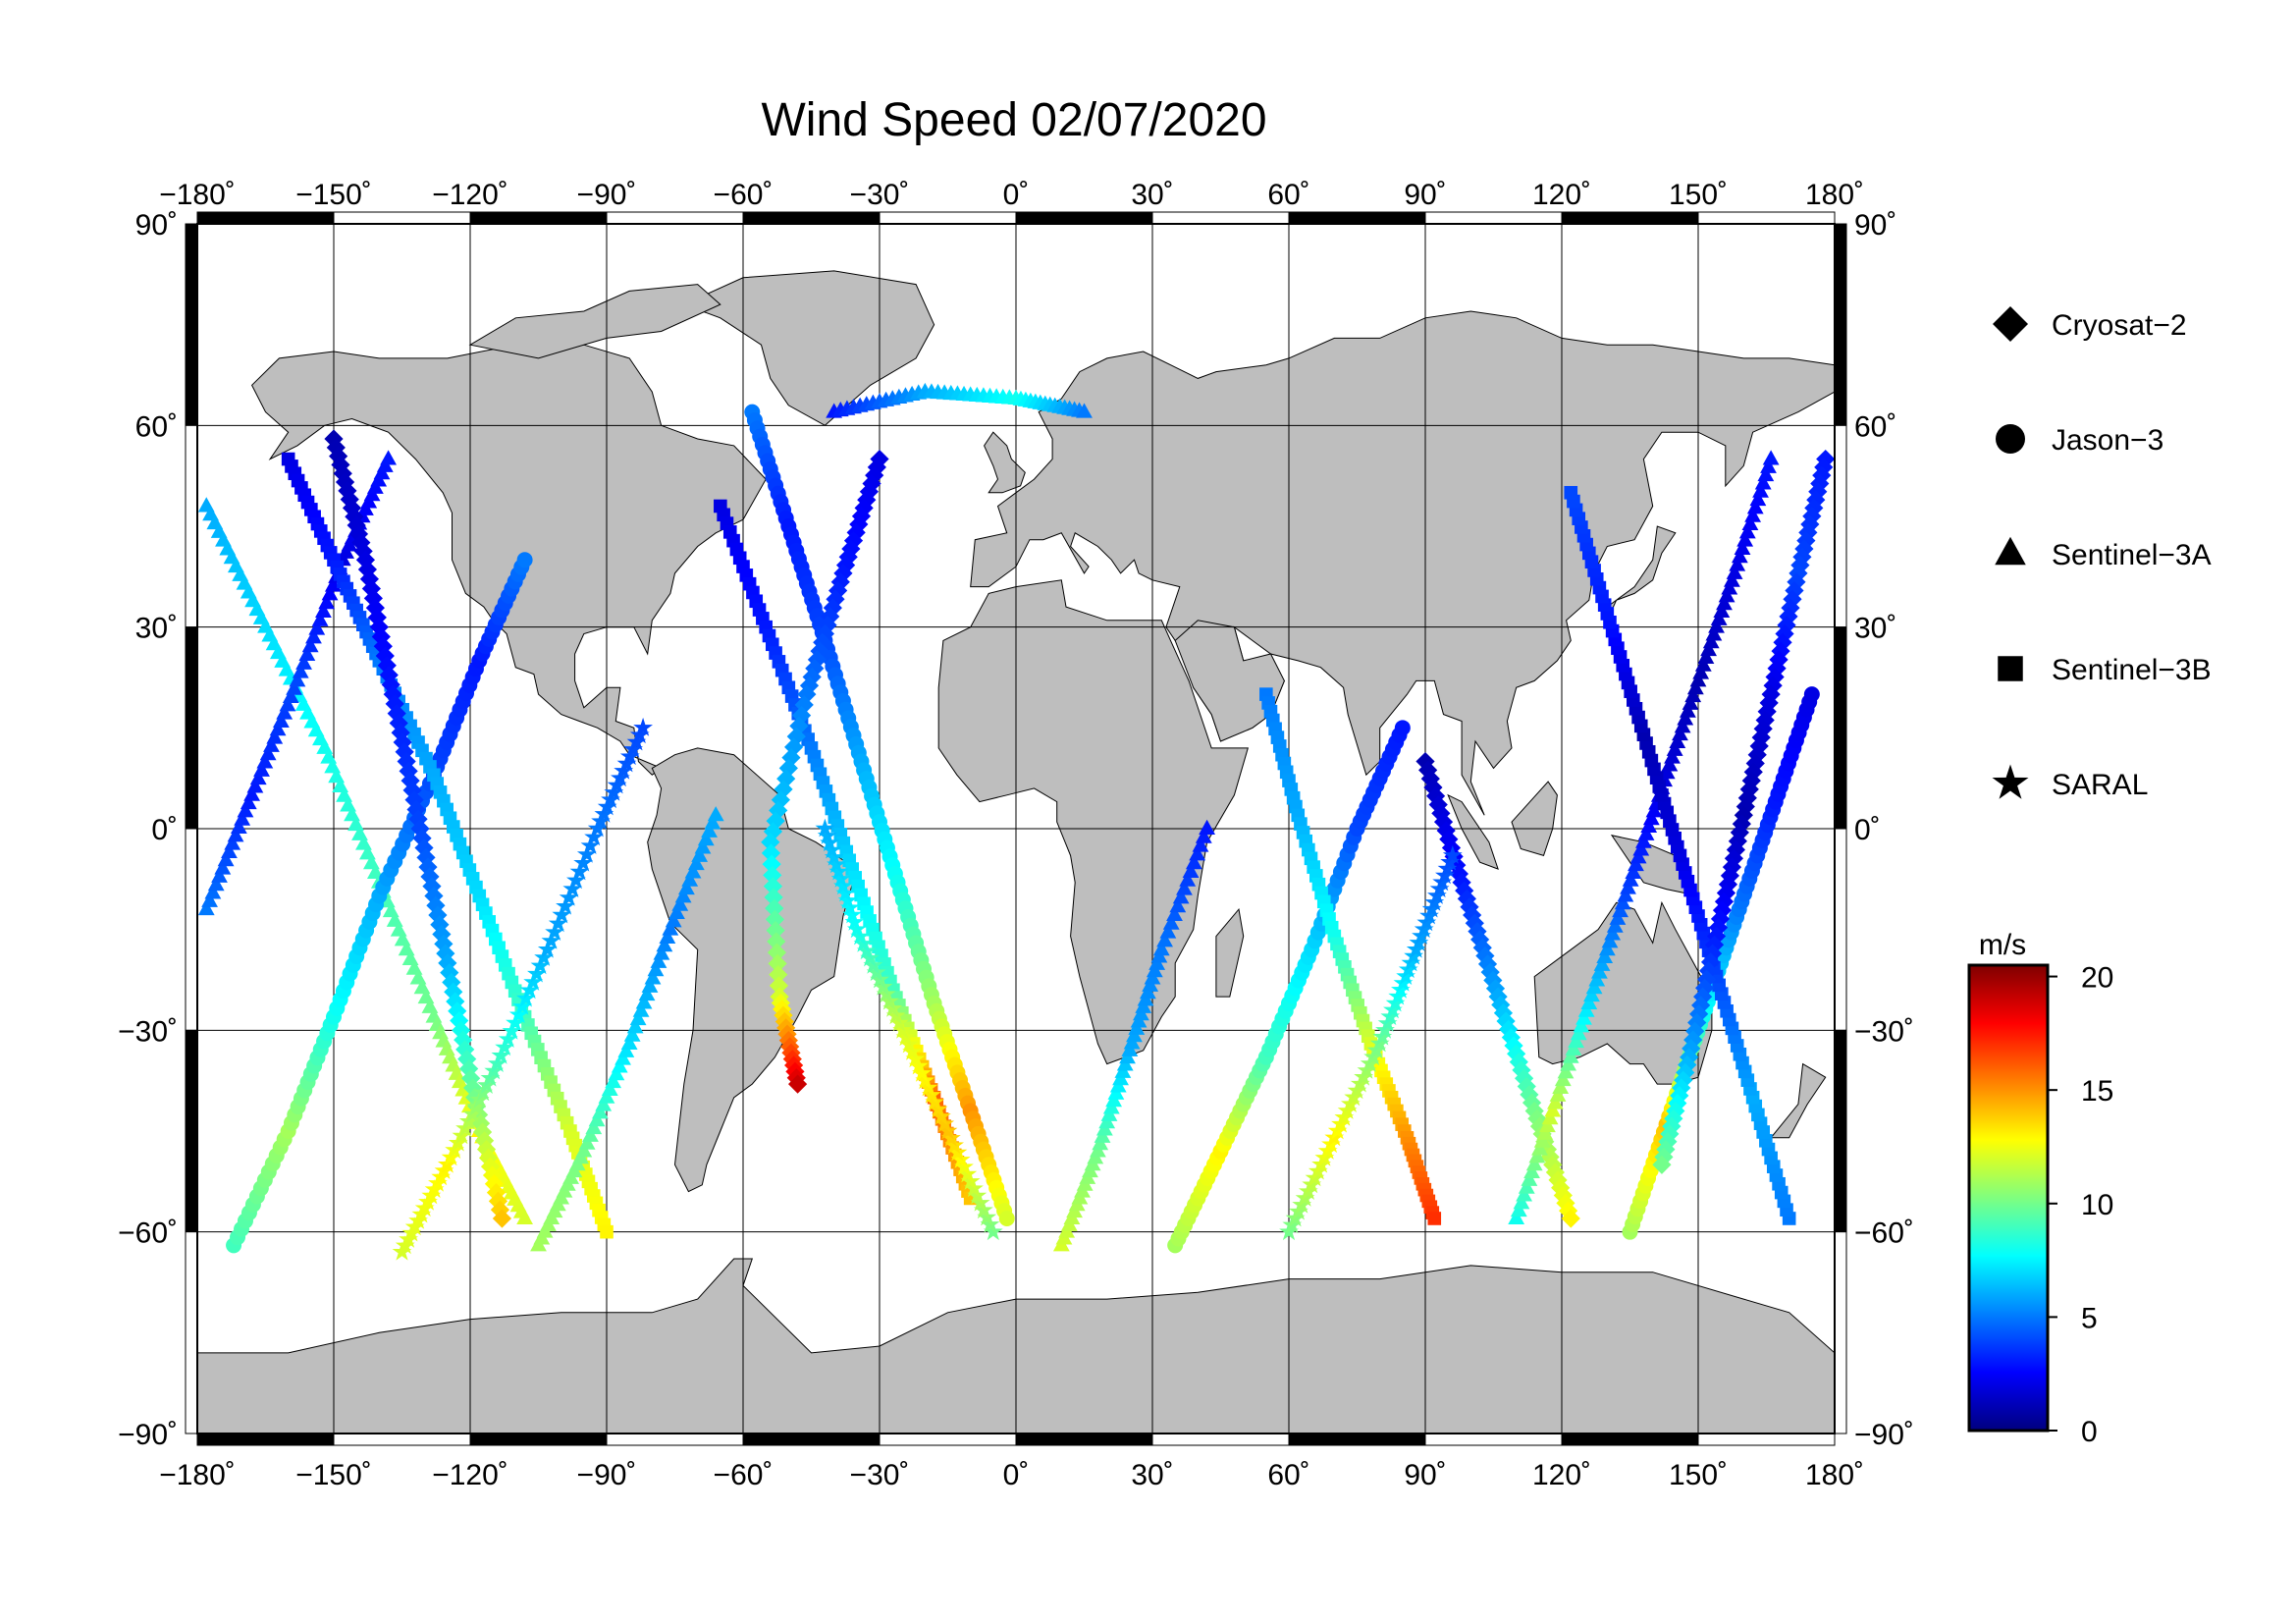 The width and height of the screenshot is (2296, 1623). Describe the element at coordinates (1229, 681) in the screenshot. I see `arabia-land` at that location.